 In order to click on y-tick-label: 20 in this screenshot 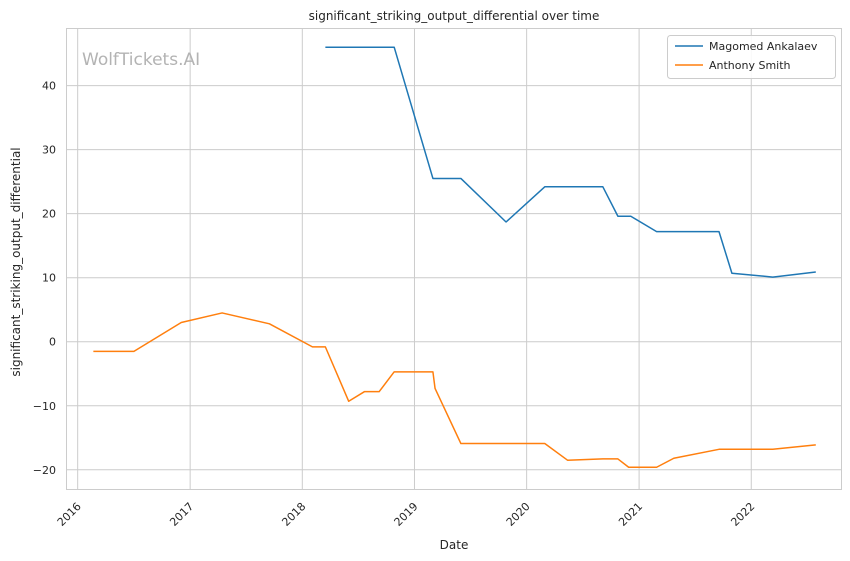, I will do `click(49, 214)`.